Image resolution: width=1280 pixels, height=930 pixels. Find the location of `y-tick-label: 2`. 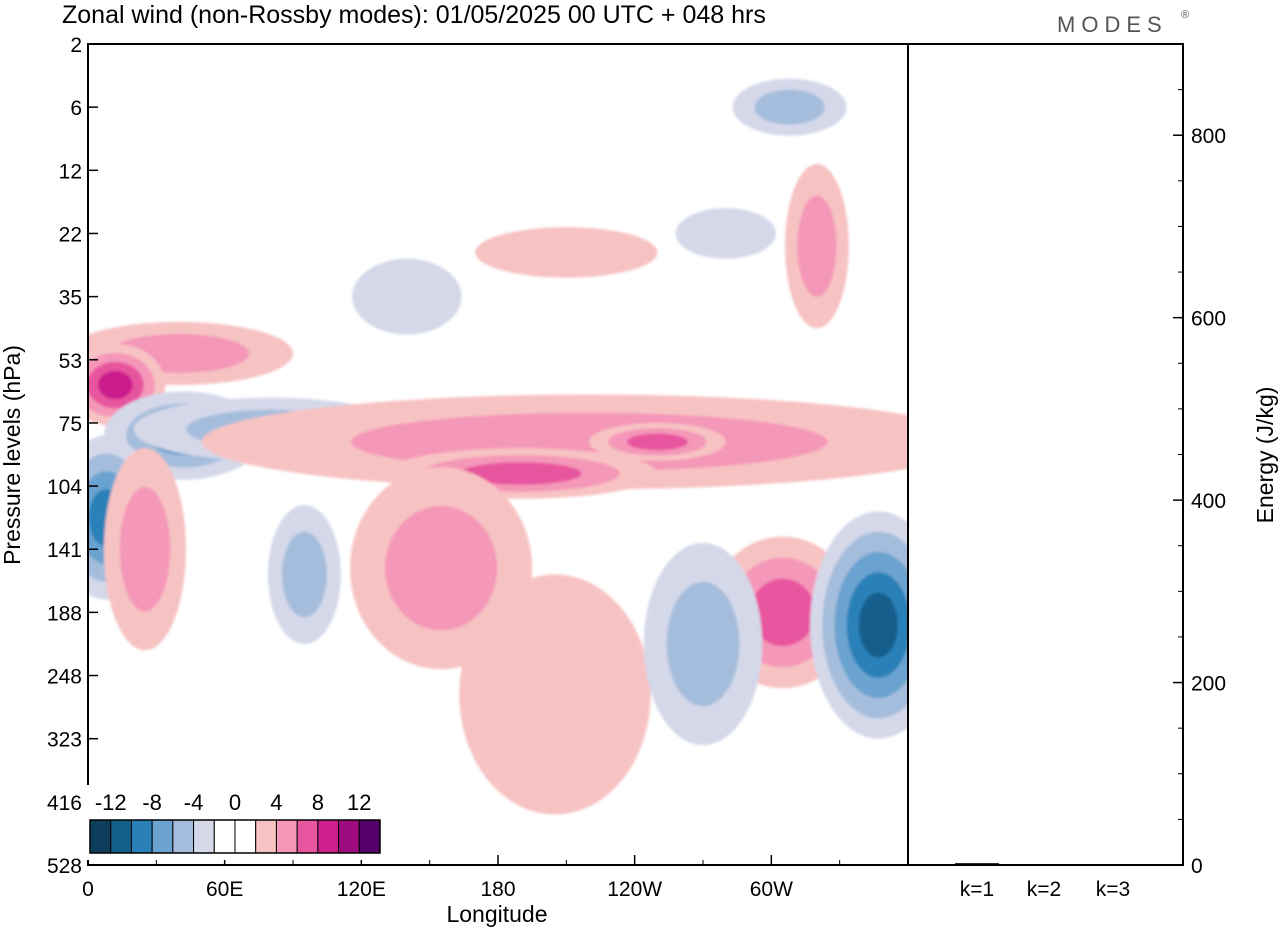

y-tick-label: 2 is located at coordinates (76, 45).